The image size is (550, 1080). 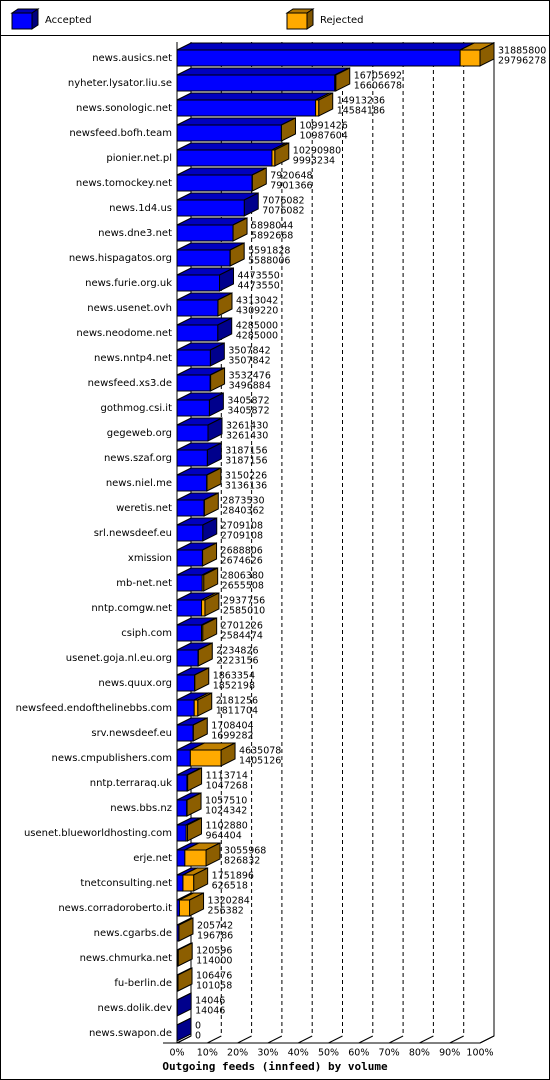 What do you see at coordinates (234, 686) in the screenshot?
I see `accepted-label: 1852198` at bounding box center [234, 686].